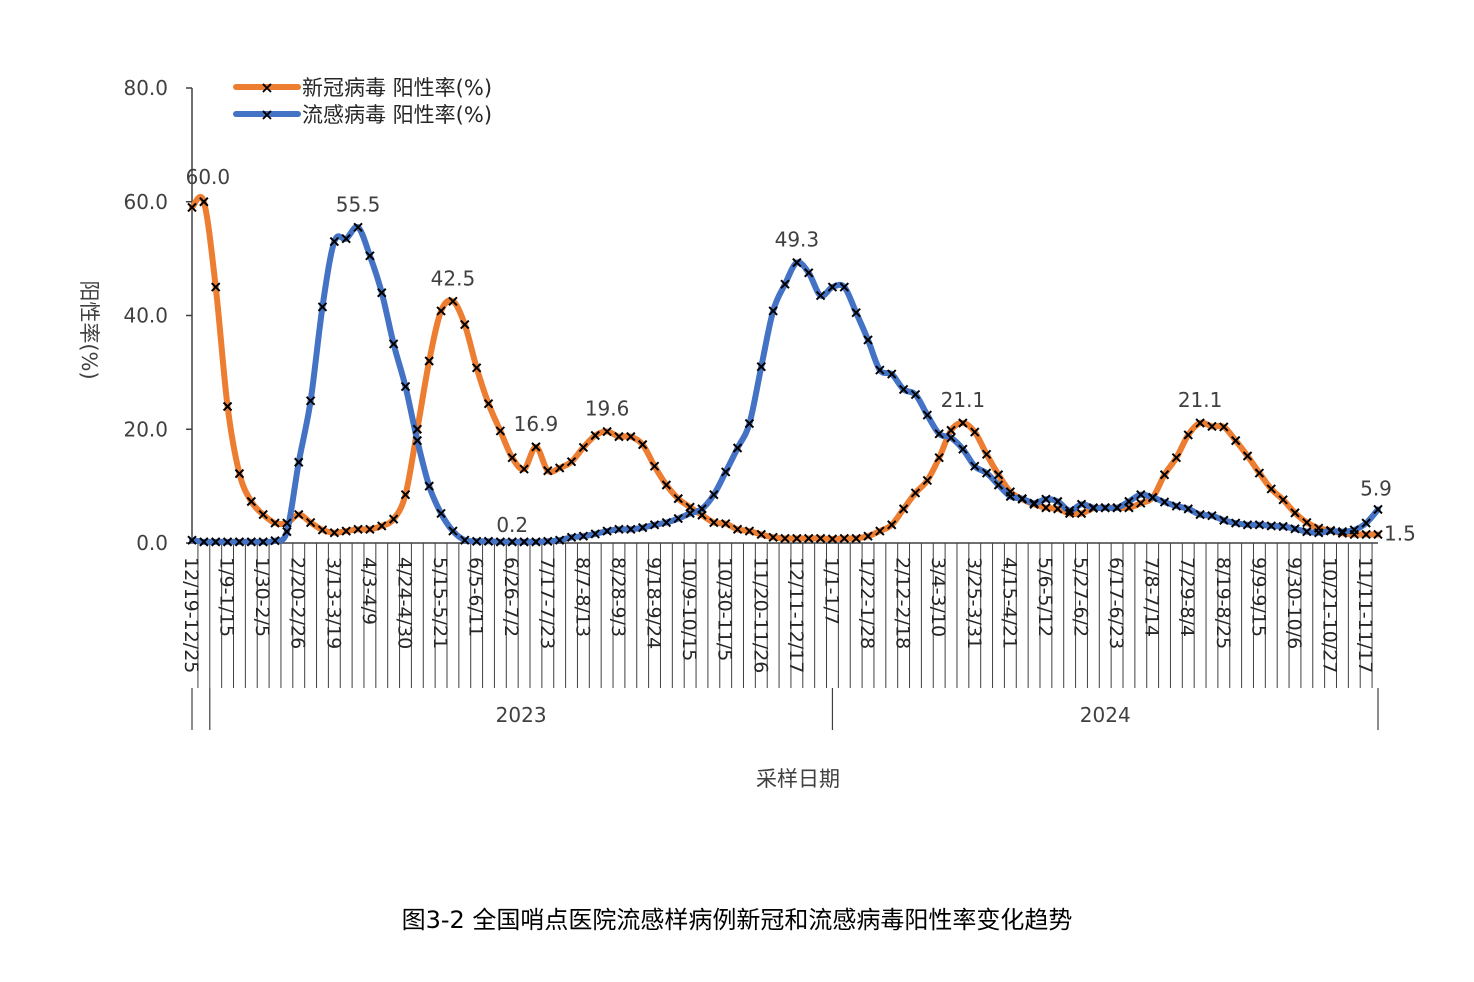  What do you see at coordinates (191, 615) in the screenshot?
I see `x-tick-label: 12/19-12/25` at bounding box center [191, 615].